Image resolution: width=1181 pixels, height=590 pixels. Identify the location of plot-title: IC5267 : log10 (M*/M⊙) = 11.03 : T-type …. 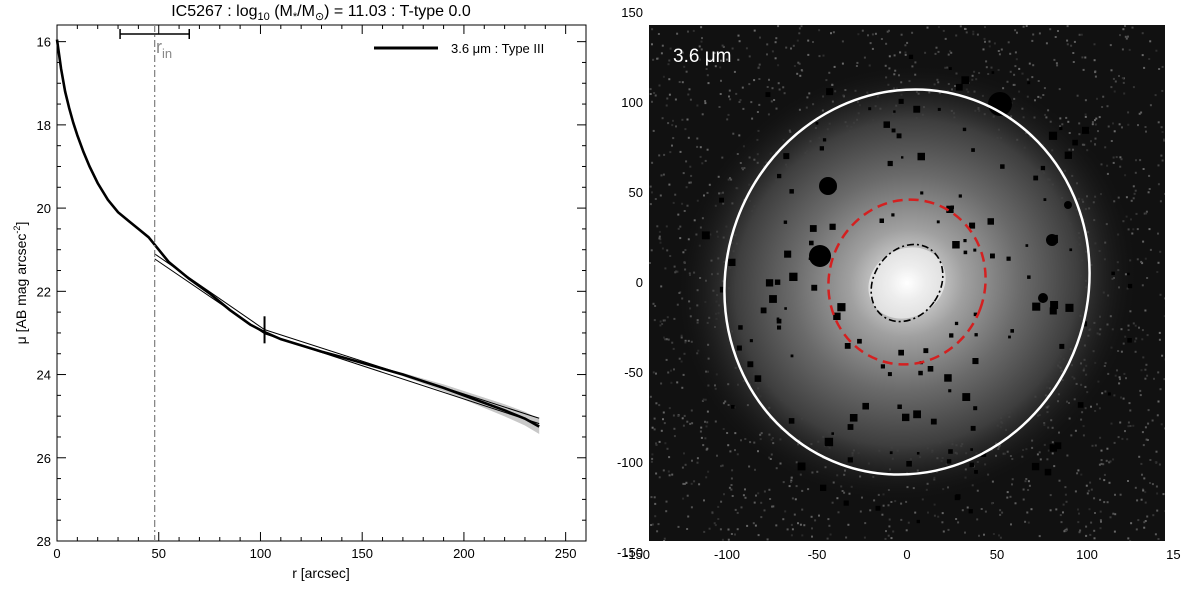
(321, 13).